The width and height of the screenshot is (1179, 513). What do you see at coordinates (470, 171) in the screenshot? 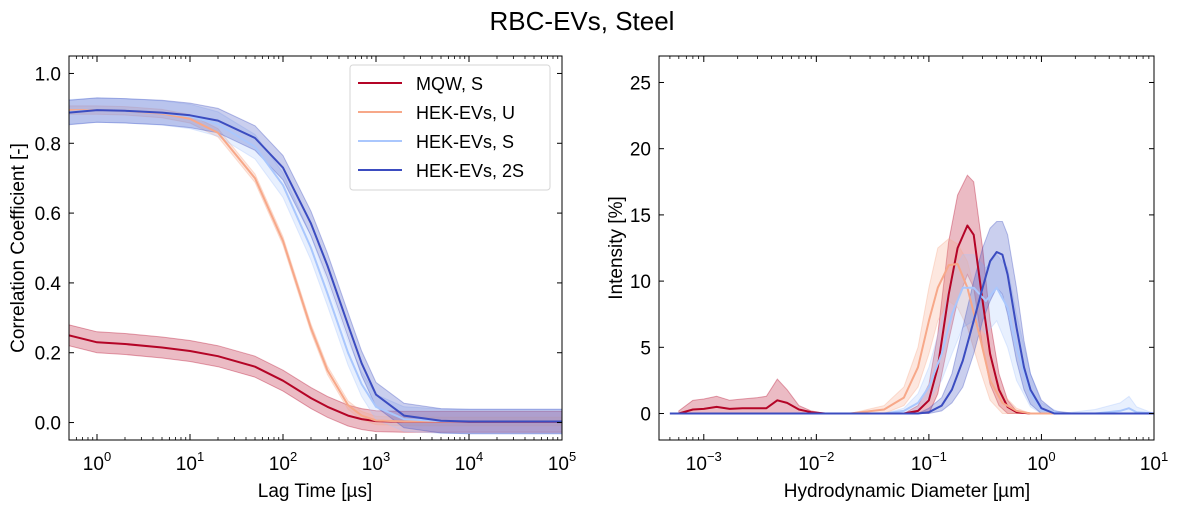
I see `legend-label-hek-evs-2s: HEK-EVs, 2S` at bounding box center [470, 171].